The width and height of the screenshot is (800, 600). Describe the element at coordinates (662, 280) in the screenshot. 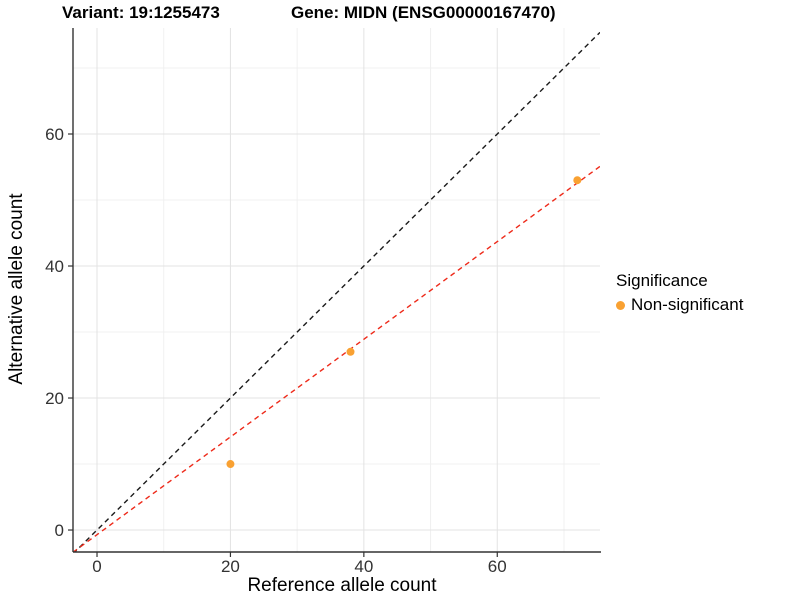

I see `legend-title: Significance` at that location.